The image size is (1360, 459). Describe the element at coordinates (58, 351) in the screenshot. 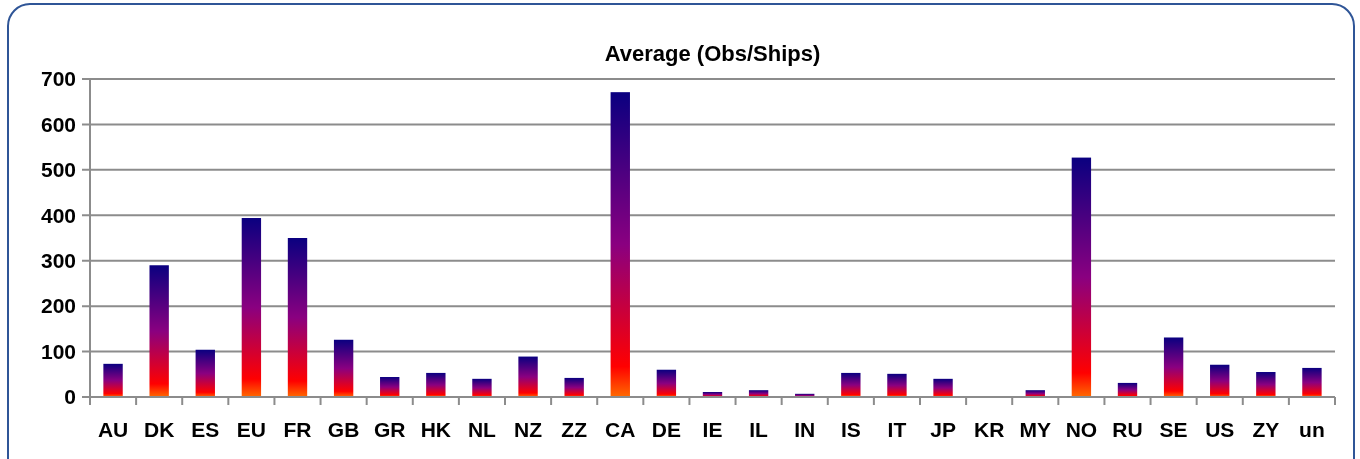

I see `y-tick-label: 100` at that location.